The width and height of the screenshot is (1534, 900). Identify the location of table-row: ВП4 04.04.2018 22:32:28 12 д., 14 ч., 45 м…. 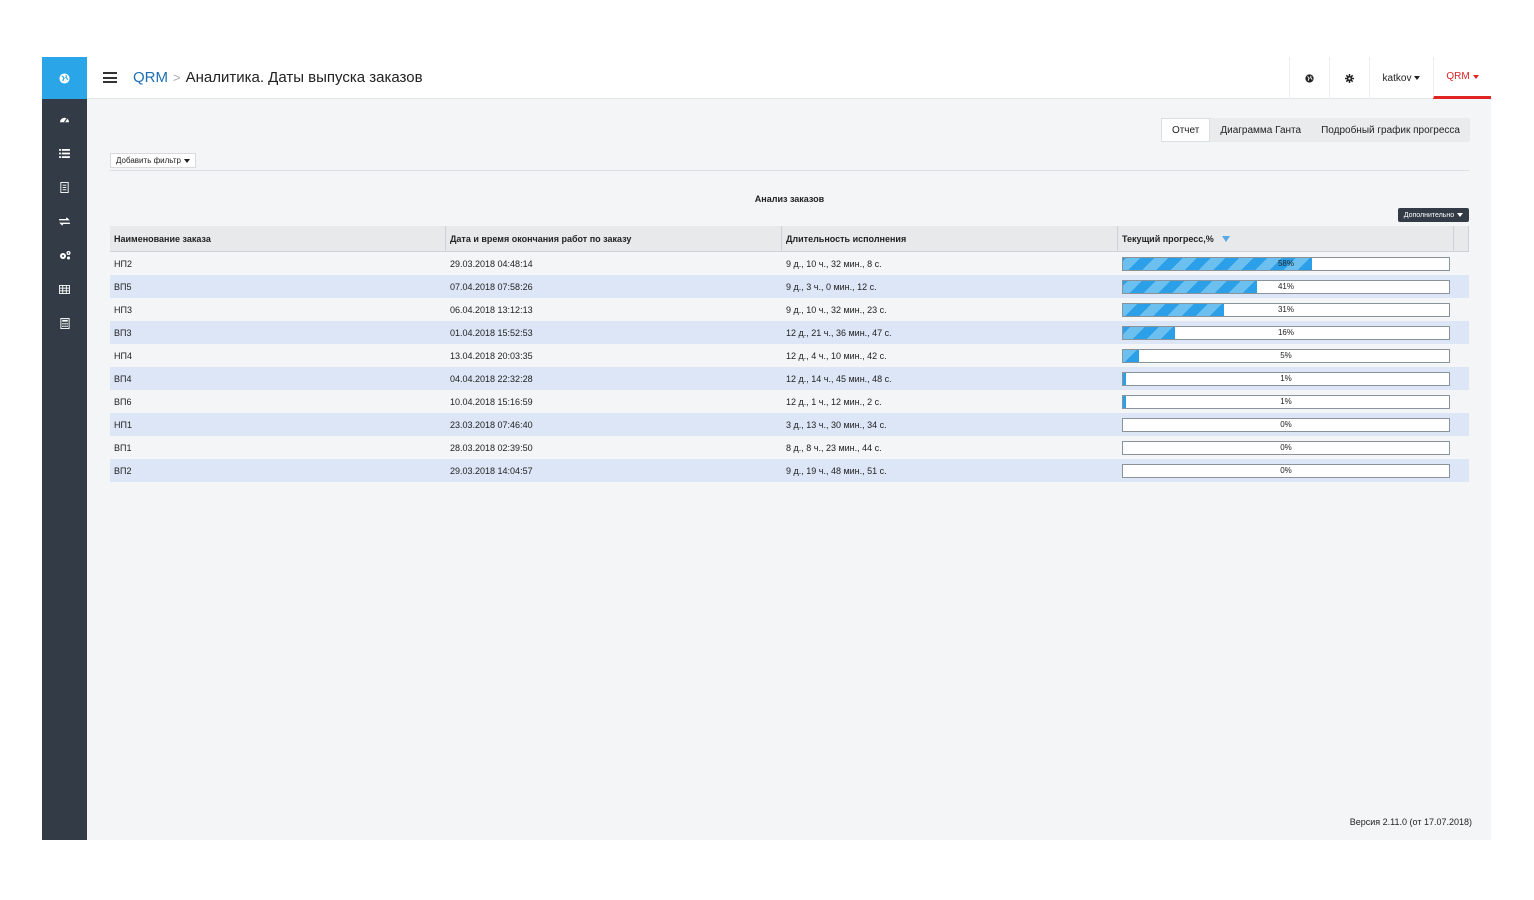
(789, 378).